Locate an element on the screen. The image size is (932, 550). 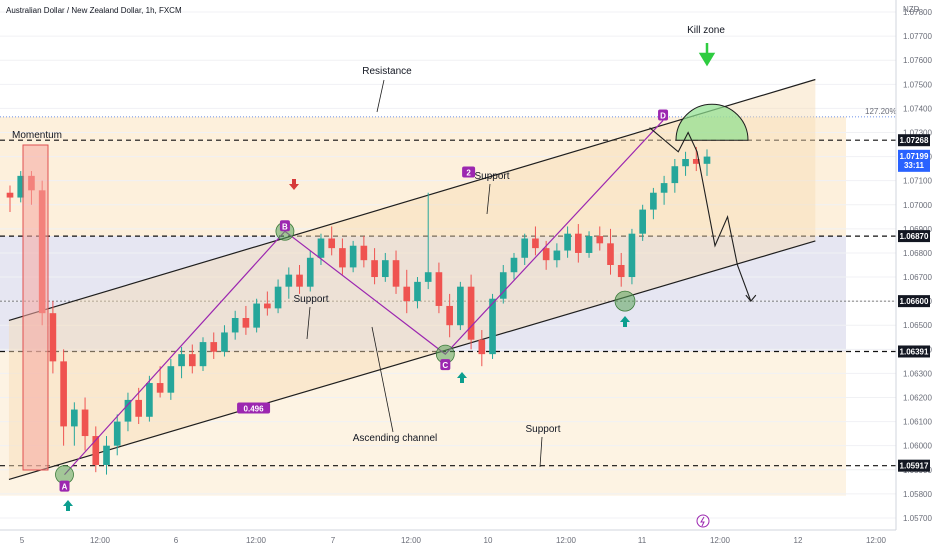
price-tick-label: 1.06200 is located at coordinates (917, 398).